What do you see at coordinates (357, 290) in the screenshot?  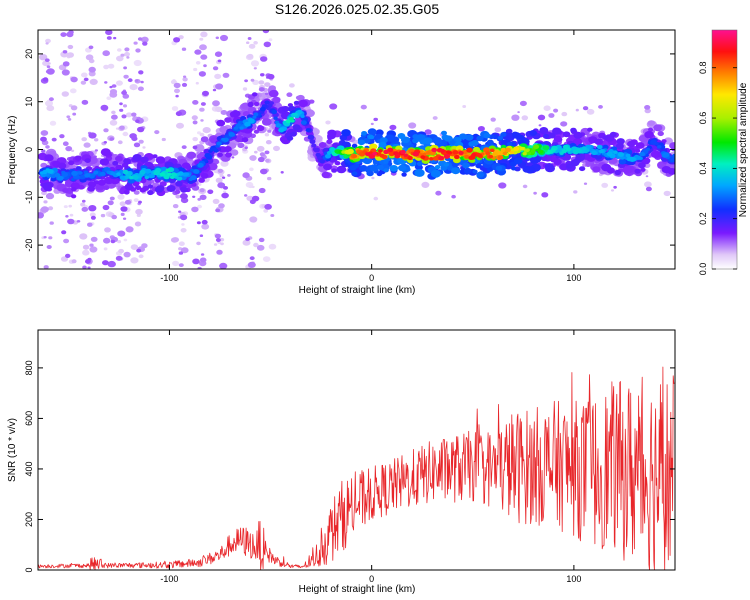 I see `spectrogram-x-axis-label: Height of straight line (km)` at bounding box center [357, 290].